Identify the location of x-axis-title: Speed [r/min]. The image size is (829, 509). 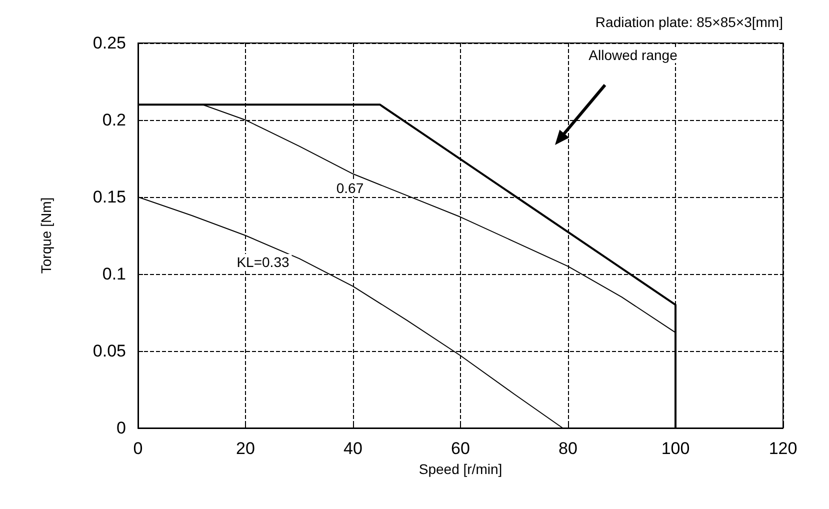
(460, 468).